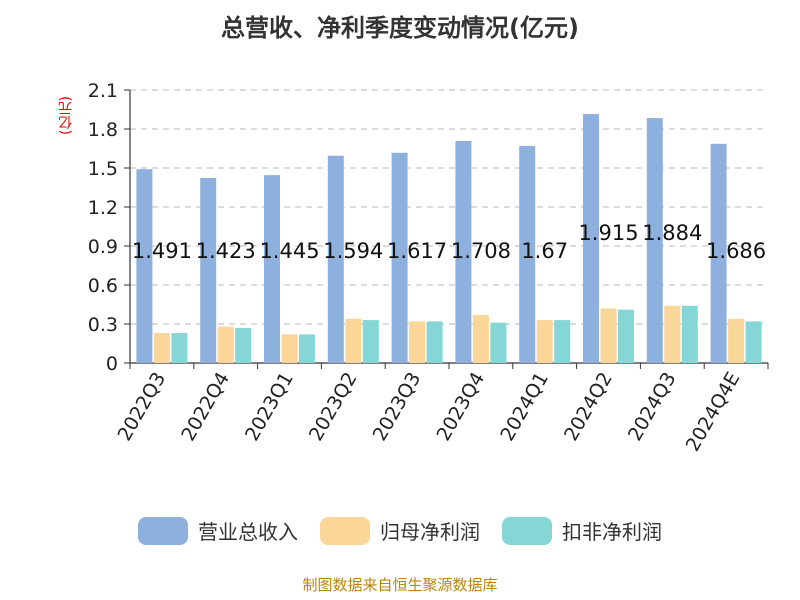 This screenshot has width=800, height=600. I want to click on legend-item-revenue: 营业总收入, so click(218, 530).